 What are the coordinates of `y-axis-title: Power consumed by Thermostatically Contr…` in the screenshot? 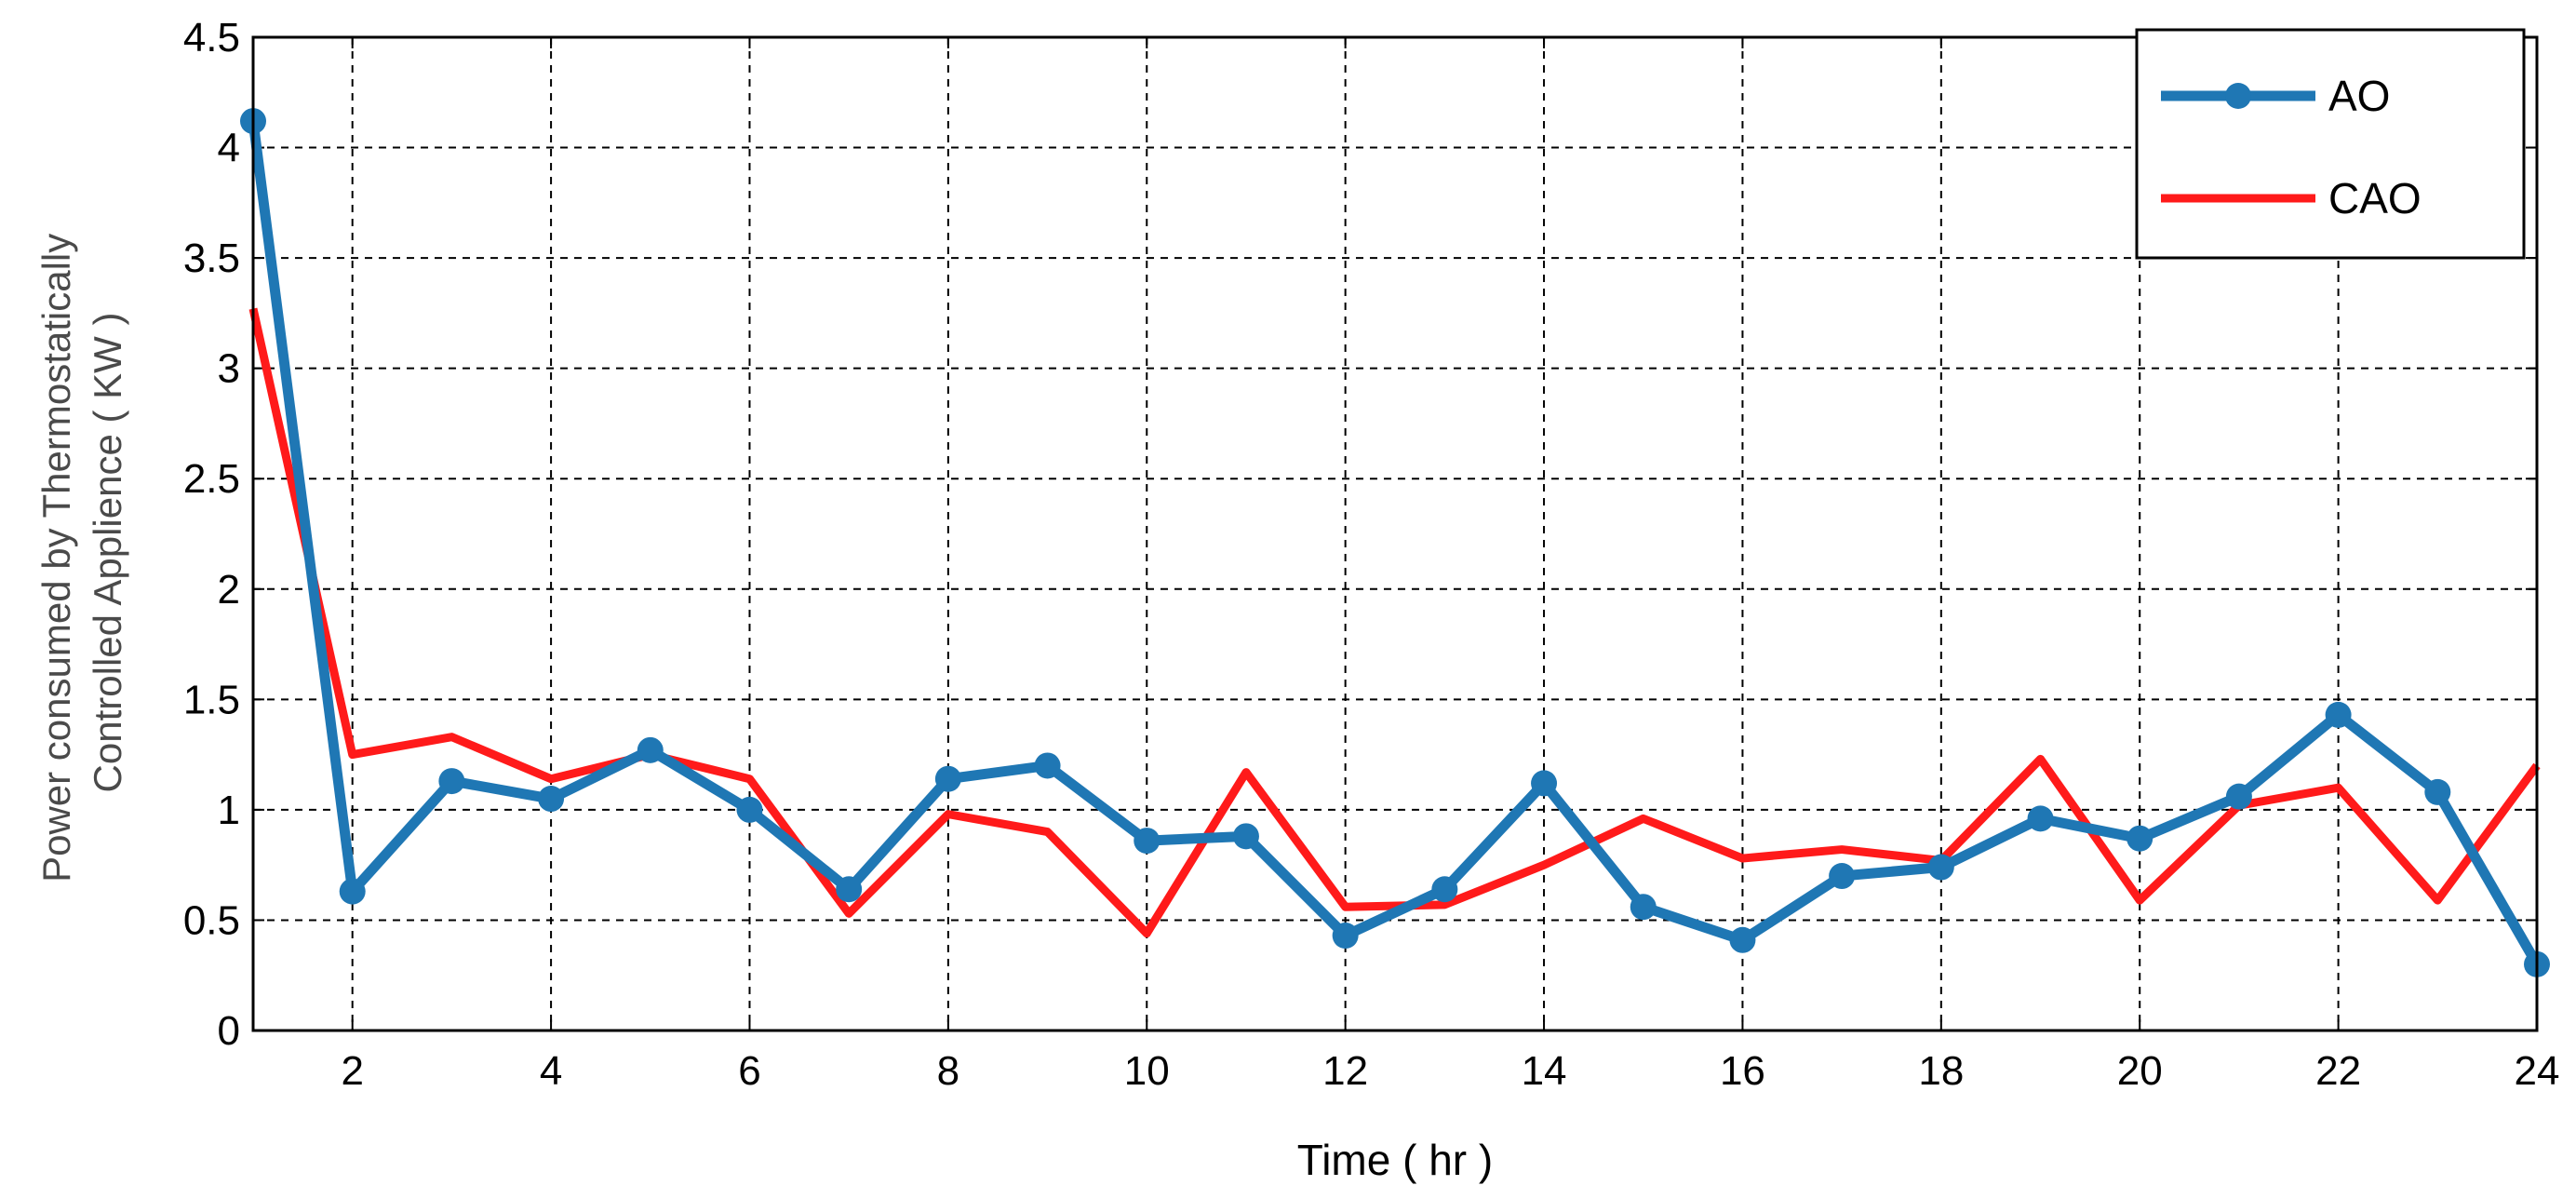 It's located at (81, 552).